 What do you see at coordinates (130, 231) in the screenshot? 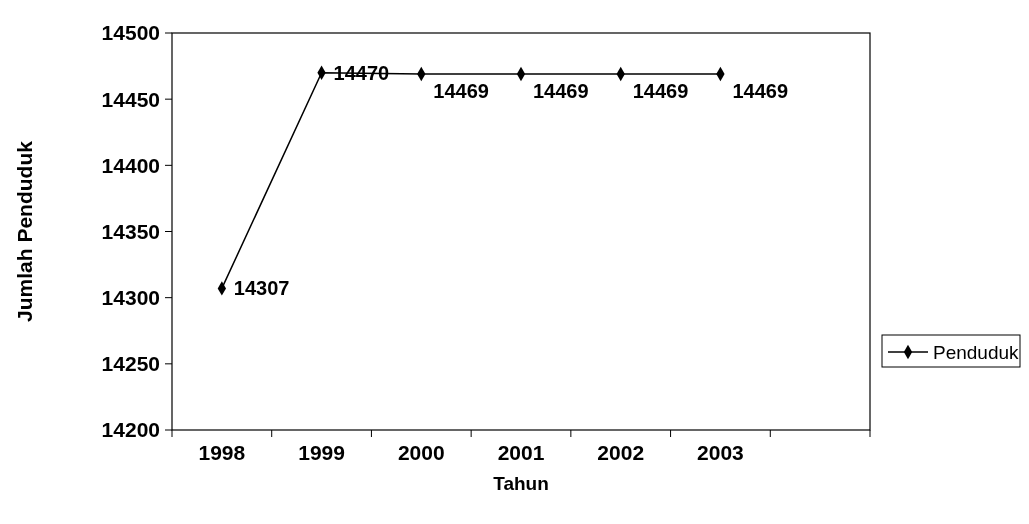
I see `y-tick-label: 14350` at bounding box center [130, 231].